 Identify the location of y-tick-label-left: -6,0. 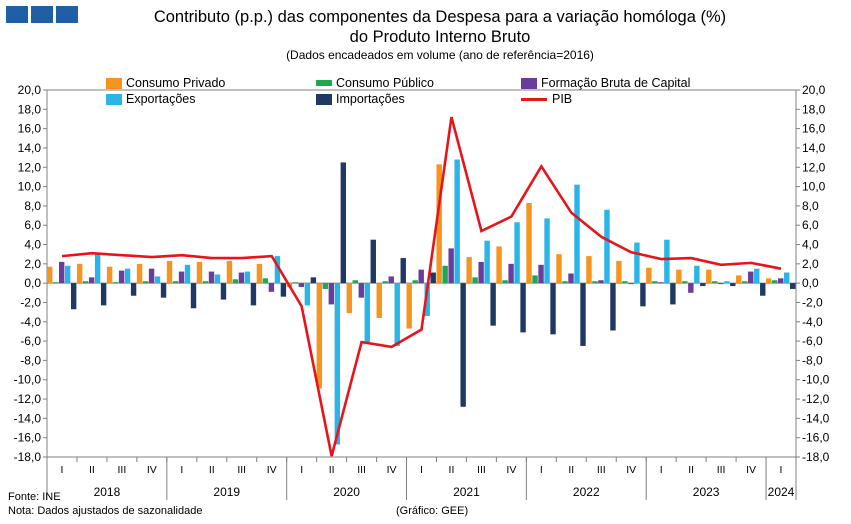
(30, 341).